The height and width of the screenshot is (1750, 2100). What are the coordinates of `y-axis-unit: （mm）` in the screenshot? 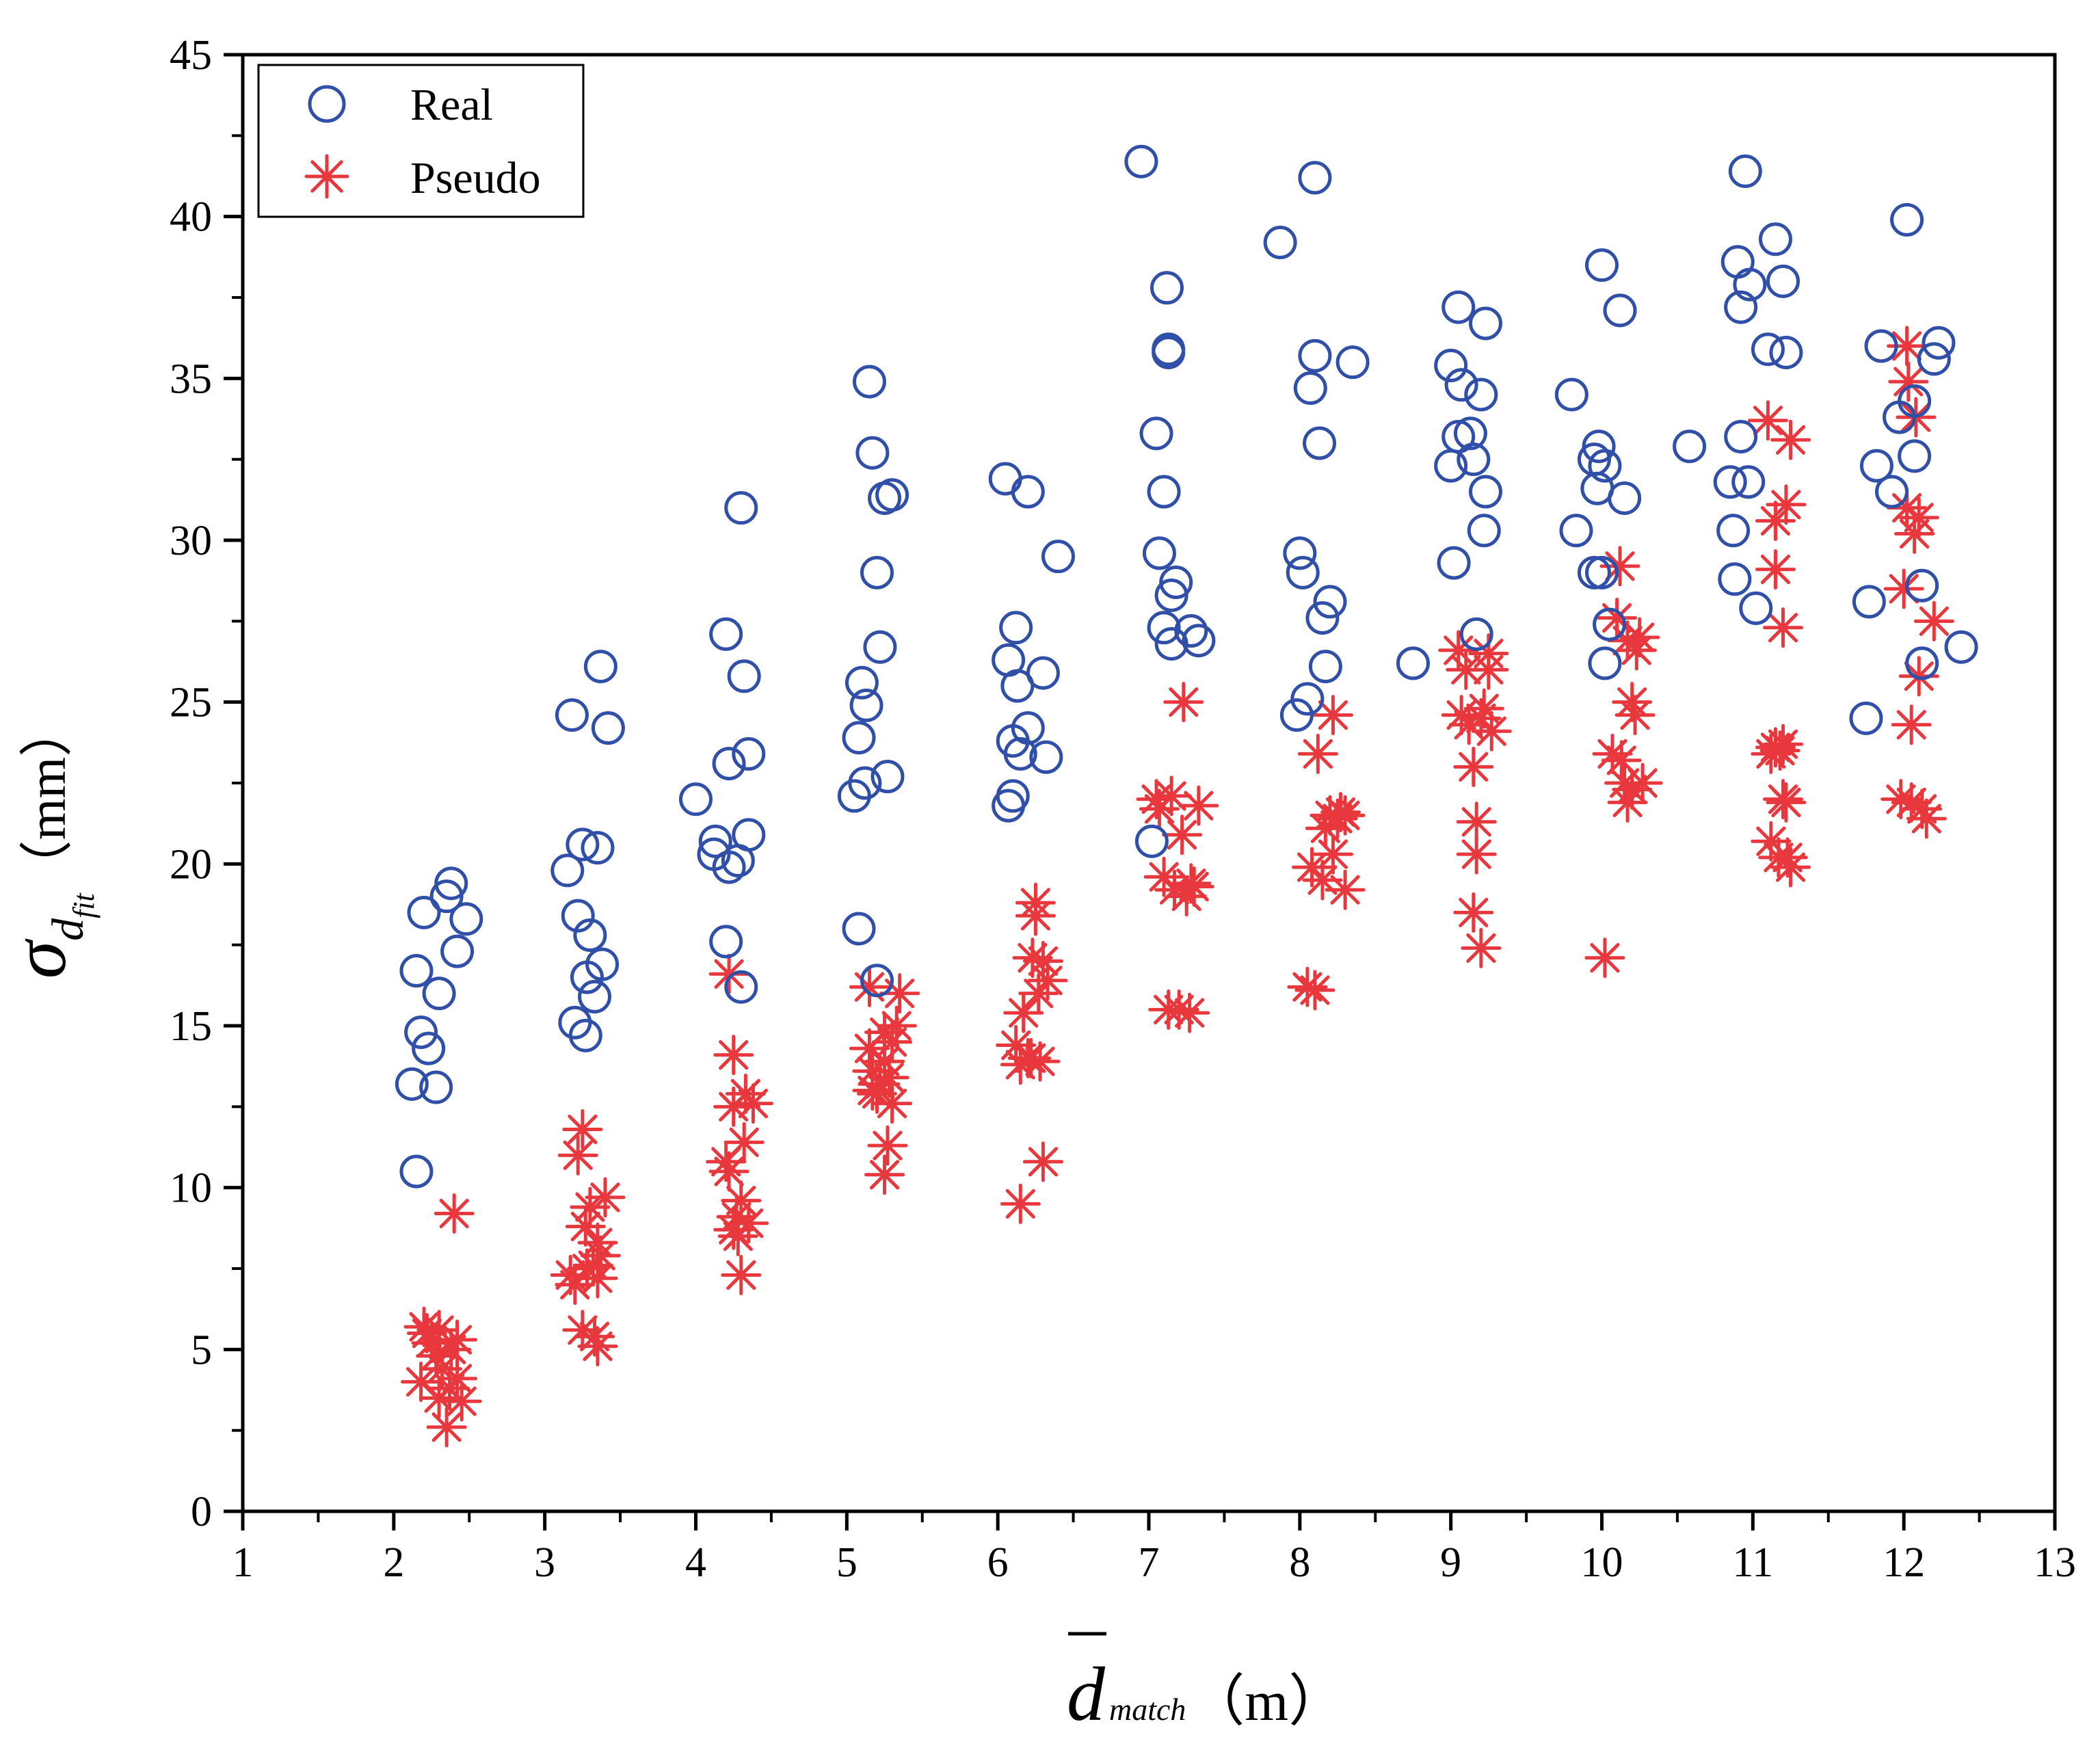 It's located at (47, 798).